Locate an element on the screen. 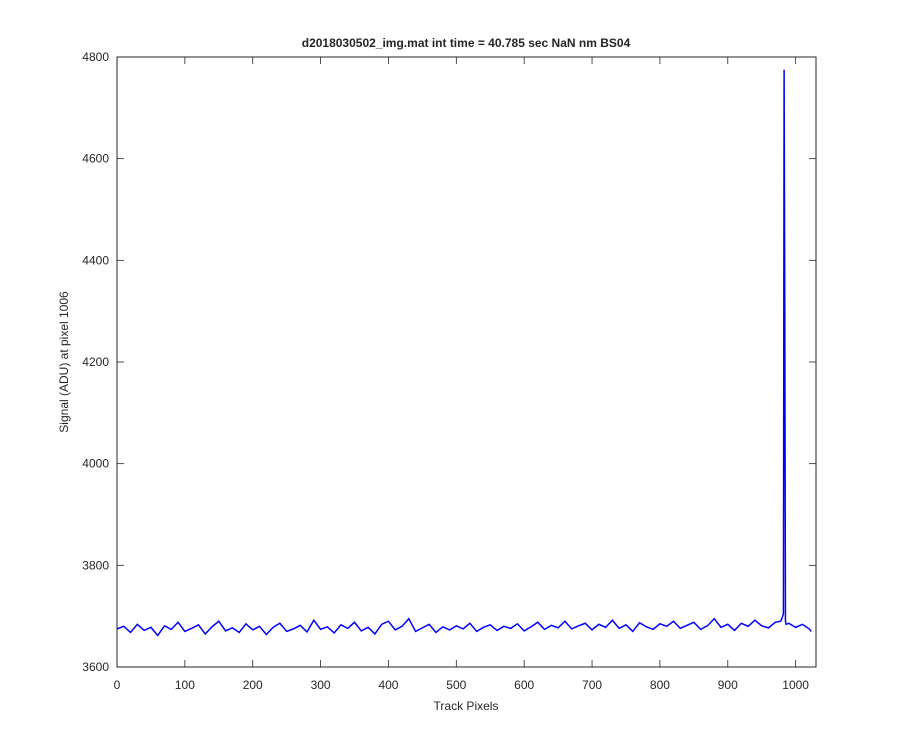  x-tick-label: 500 is located at coordinates (456, 685).